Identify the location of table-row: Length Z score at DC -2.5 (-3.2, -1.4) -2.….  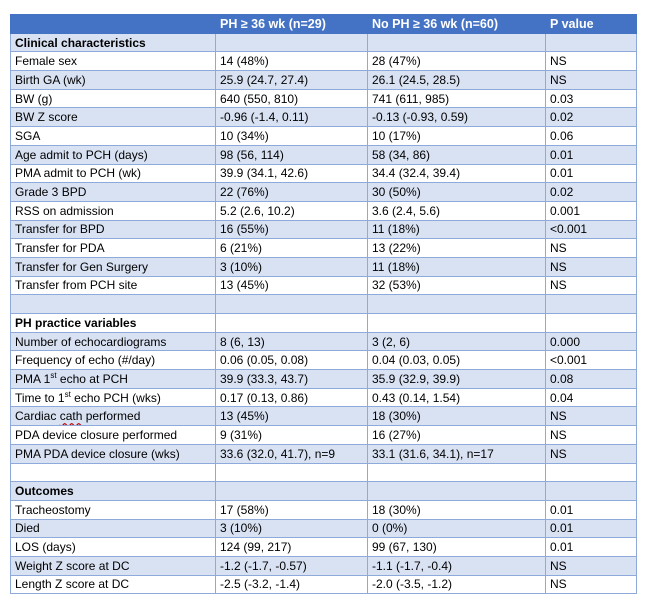
(323, 584).